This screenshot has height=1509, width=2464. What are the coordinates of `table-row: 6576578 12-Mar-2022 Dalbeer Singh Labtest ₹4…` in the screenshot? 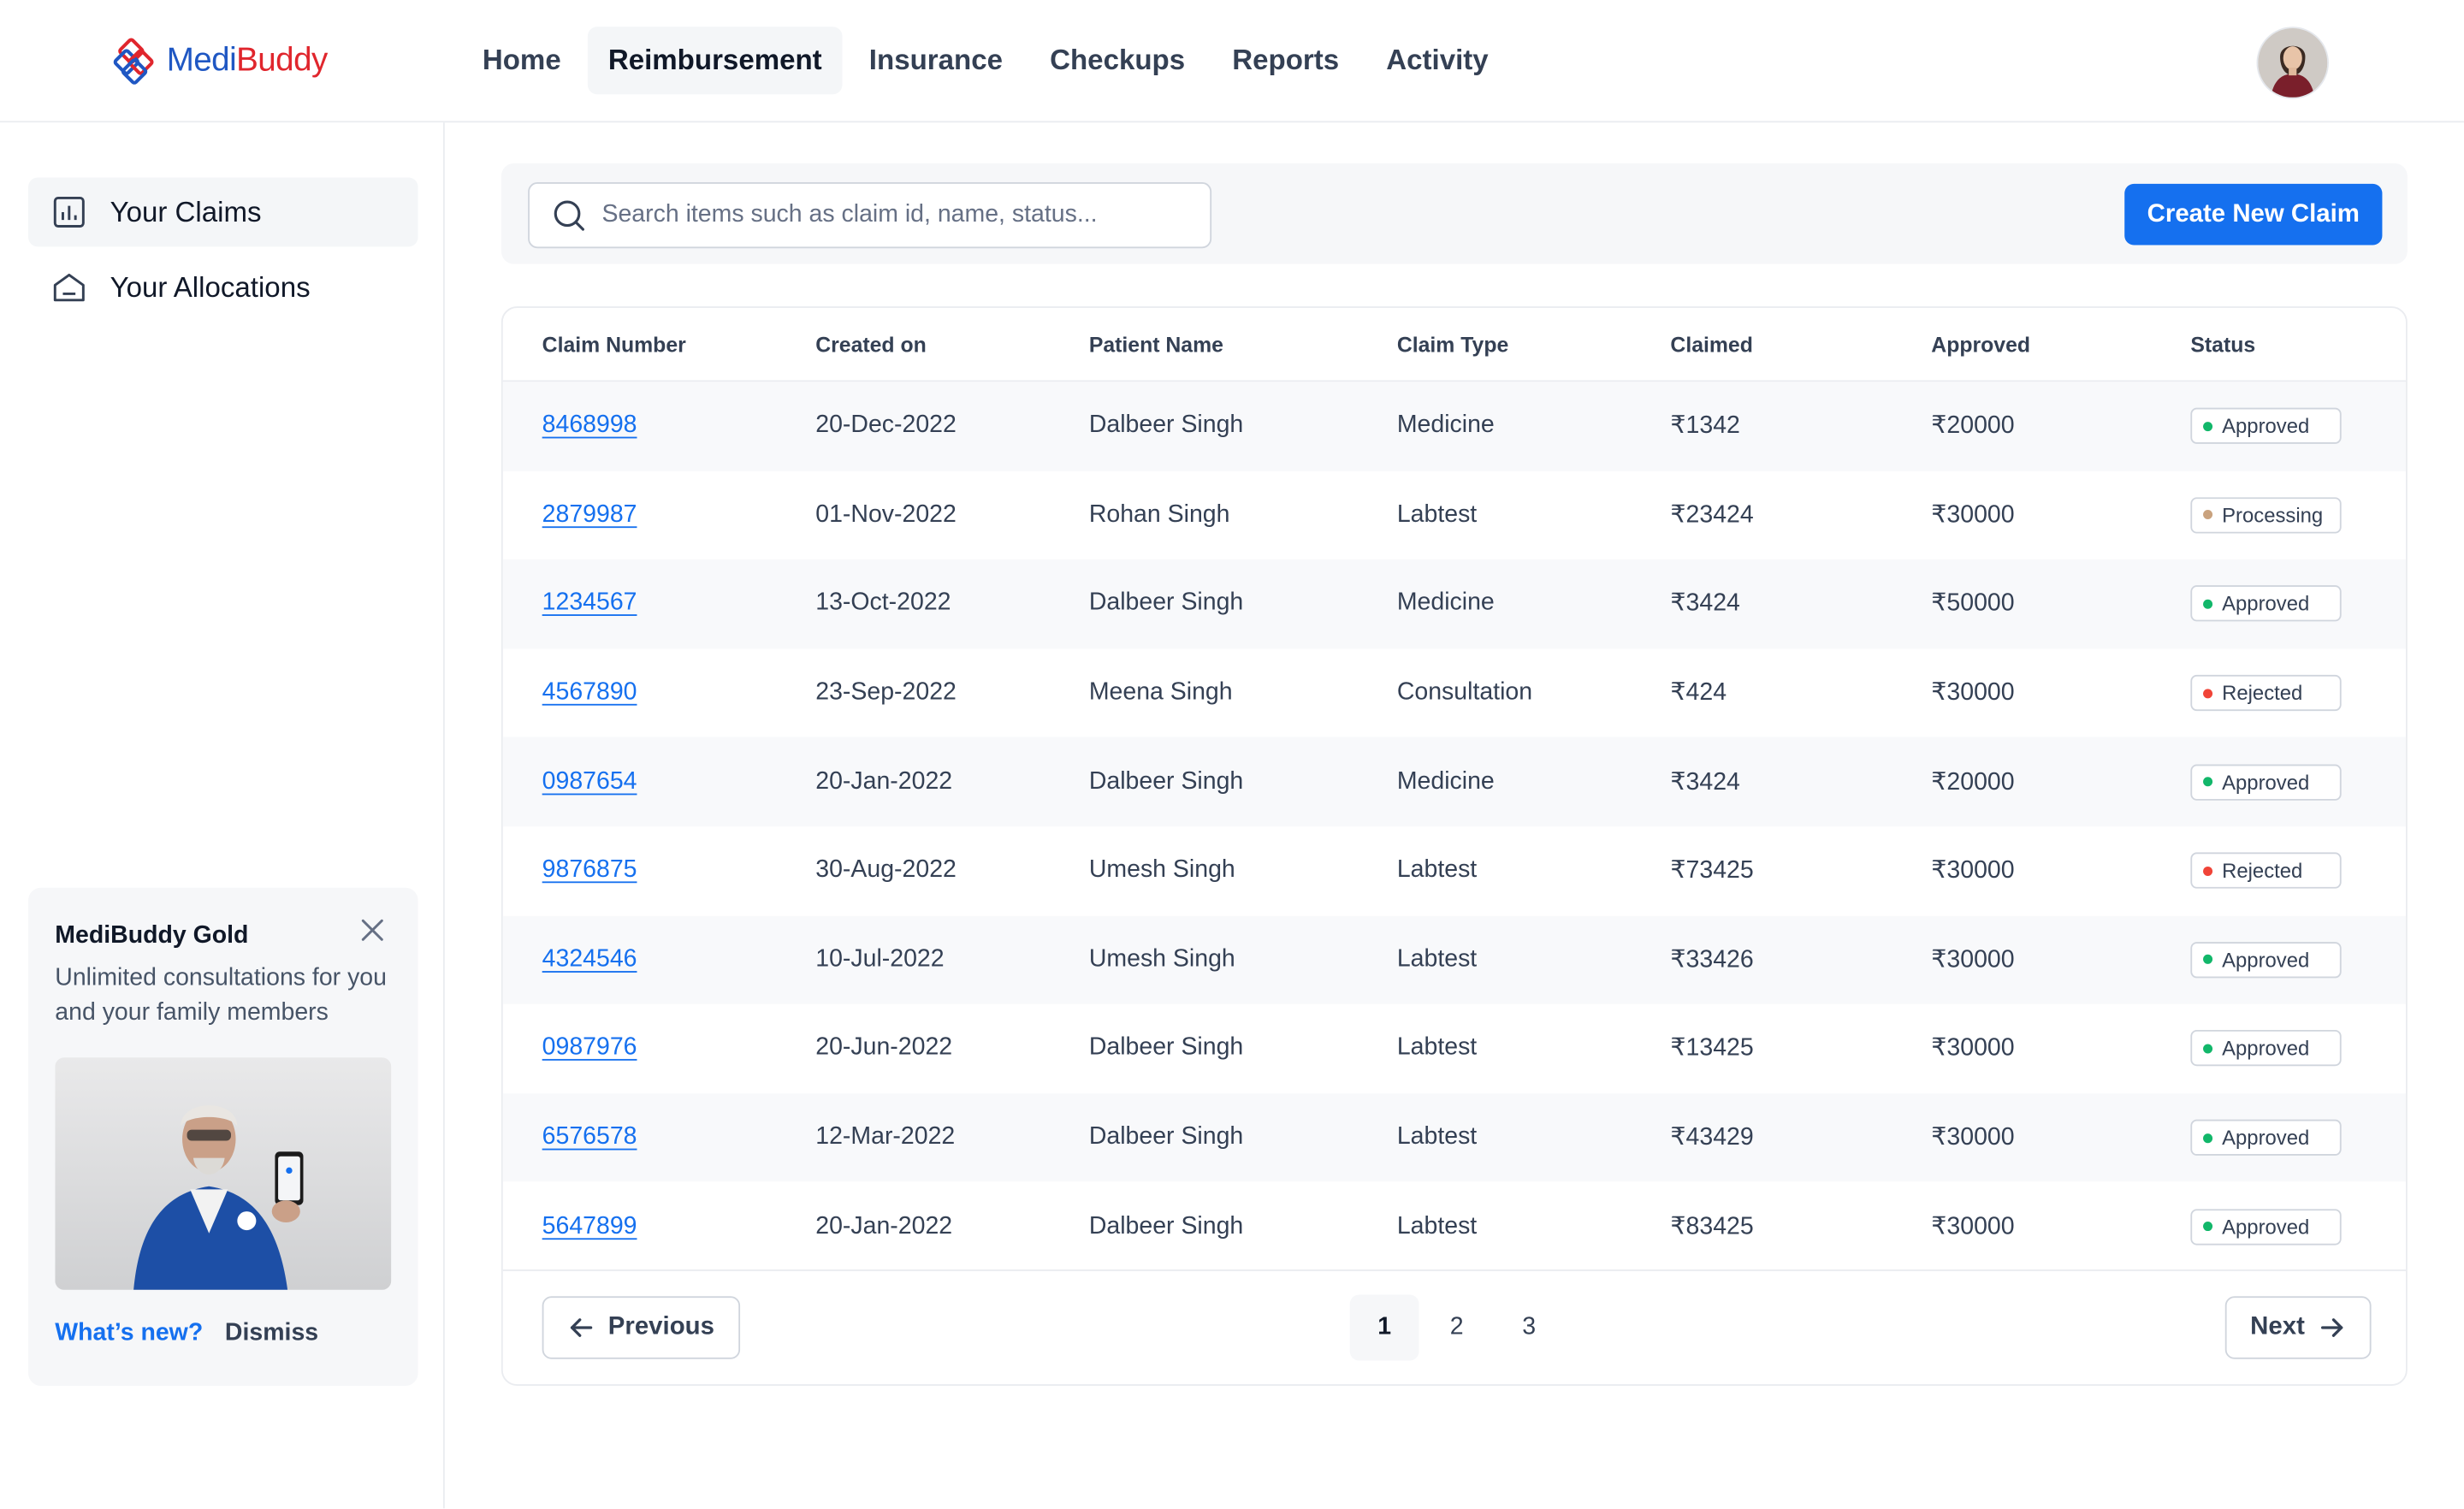 It's located at (1454, 1137).